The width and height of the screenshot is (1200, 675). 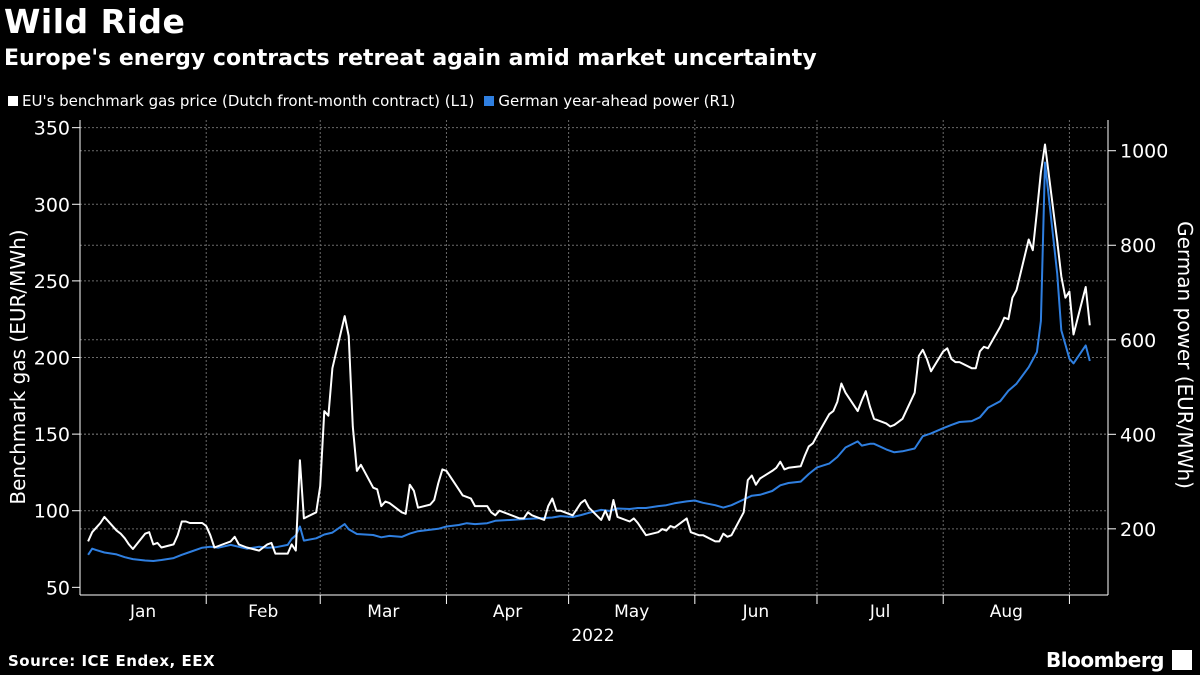 What do you see at coordinates (95, 21) in the screenshot?
I see `chart-title: Wild Ride` at bounding box center [95, 21].